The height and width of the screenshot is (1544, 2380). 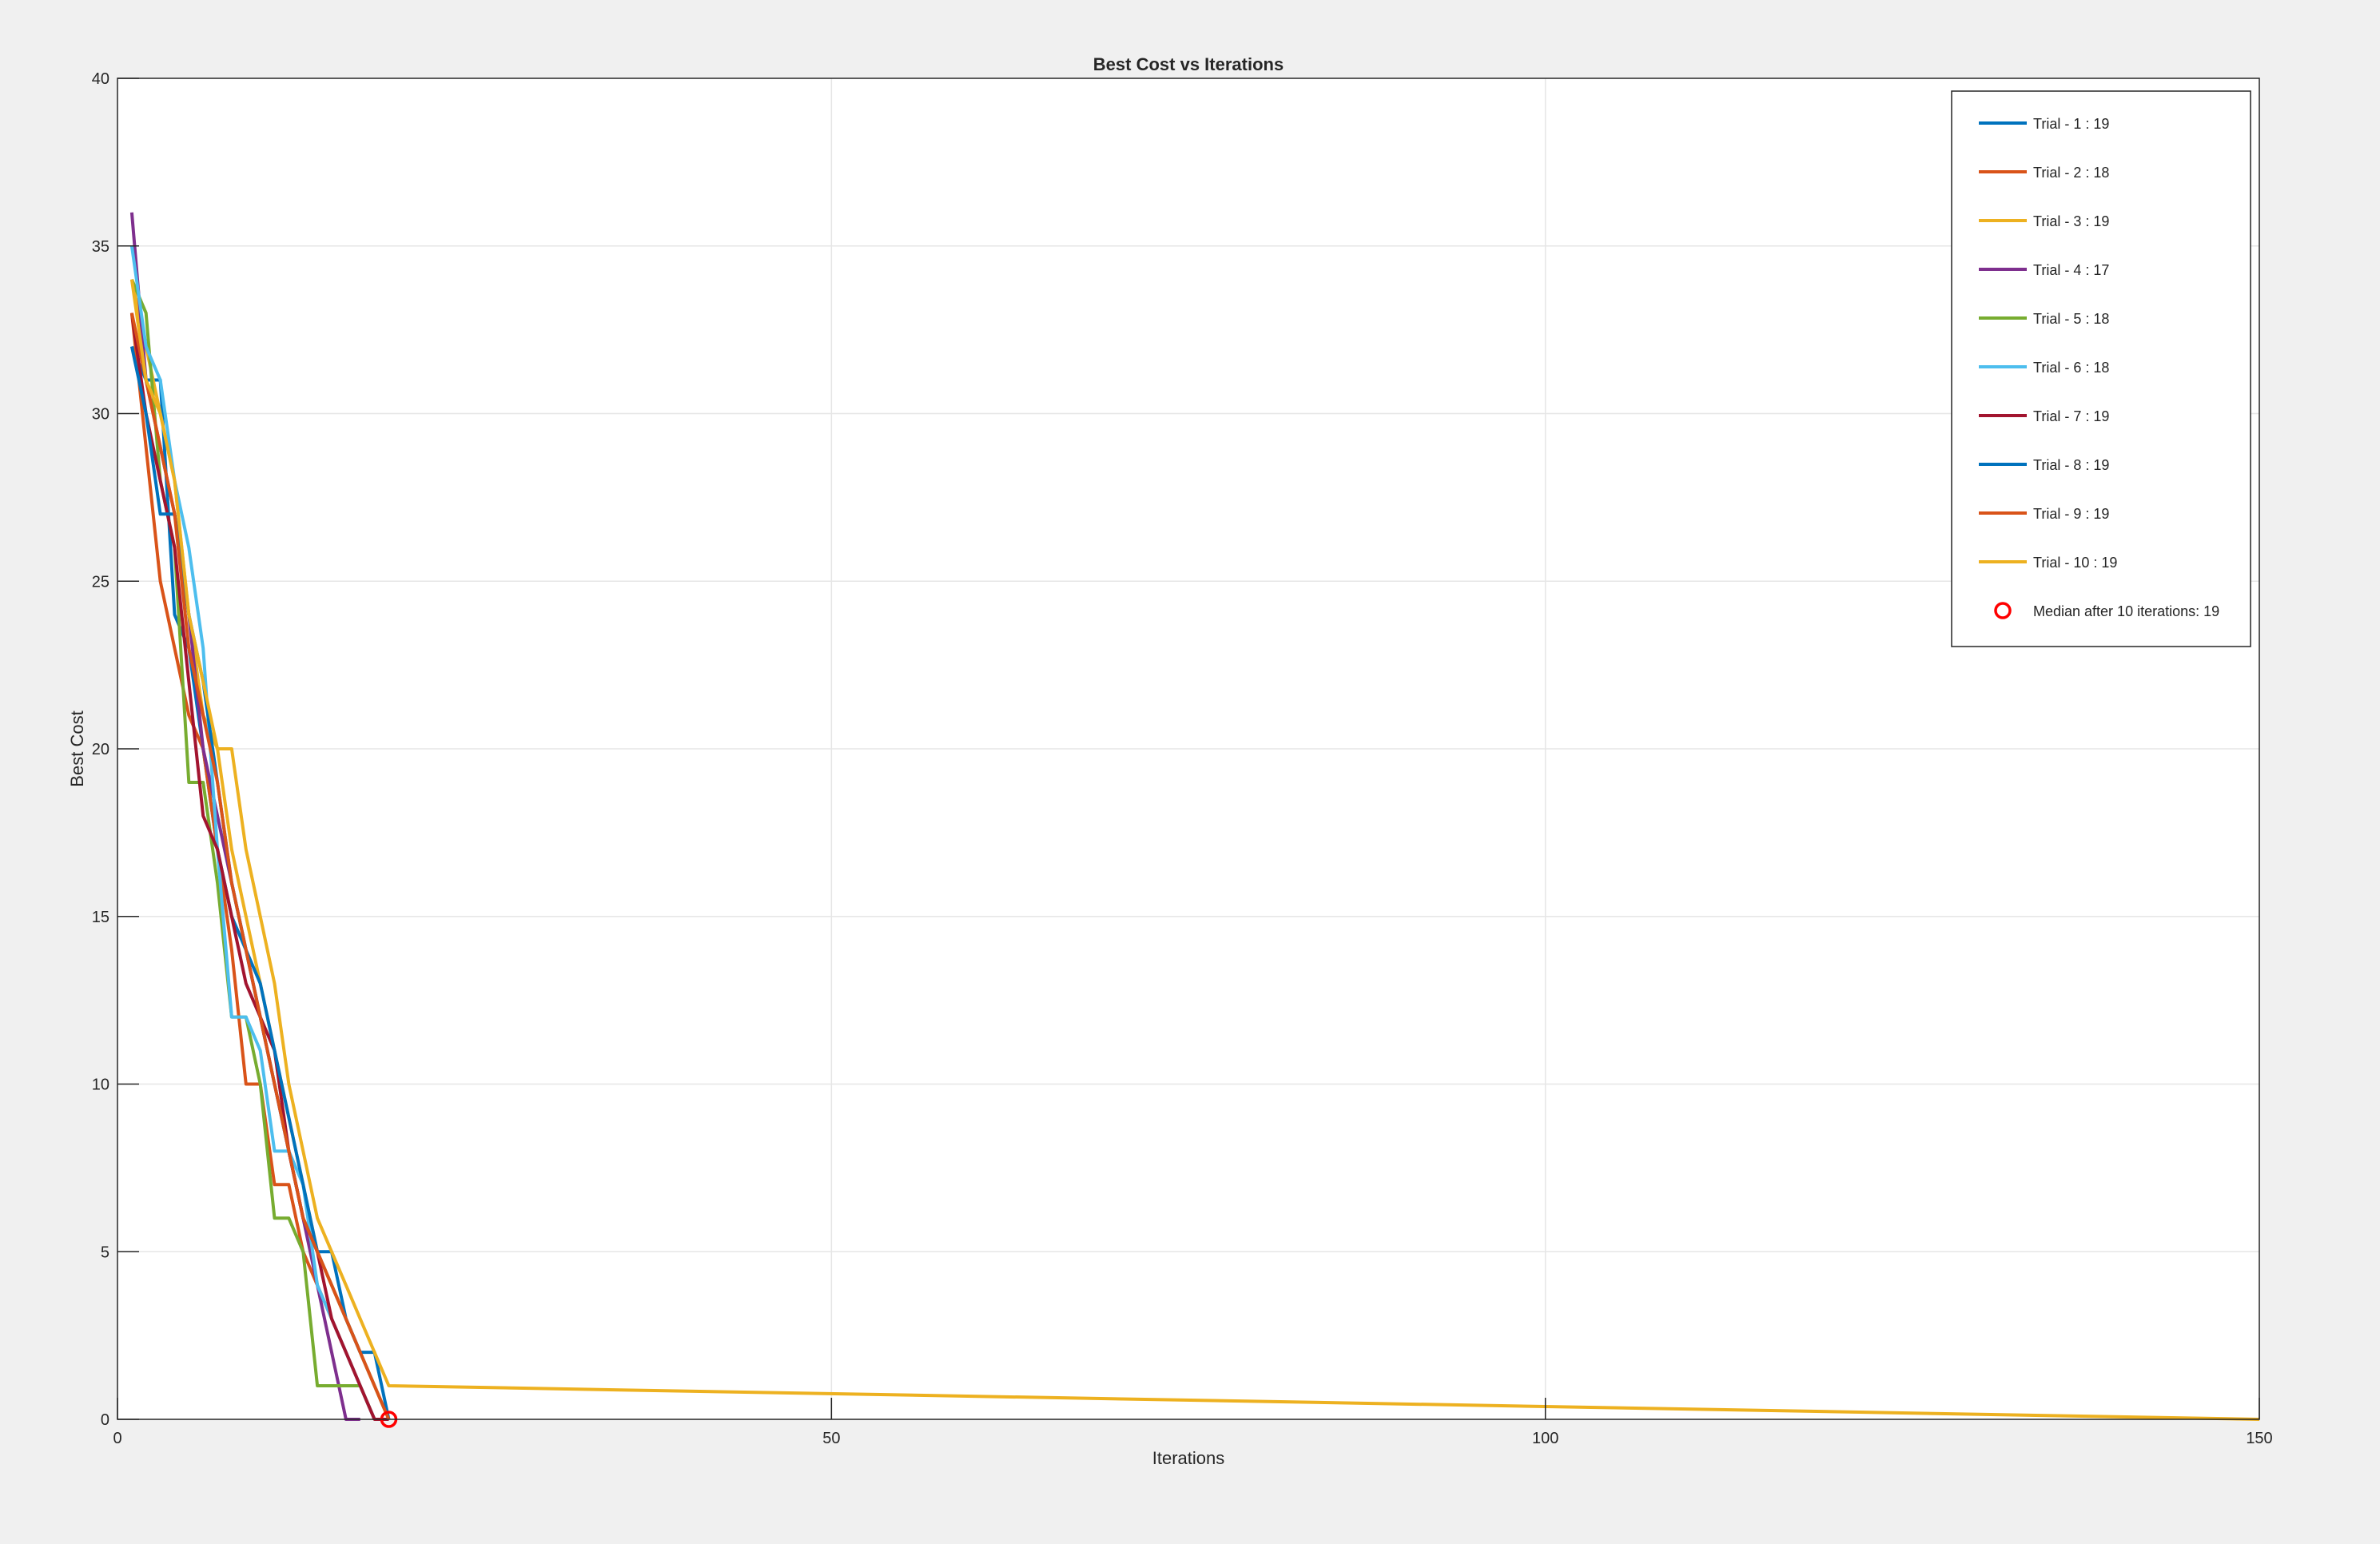 What do you see at coordinates (2071, 465) in the screenshot?
I see `legend-label: Trial - 8 : 19` at bounding box center [2071, 465].